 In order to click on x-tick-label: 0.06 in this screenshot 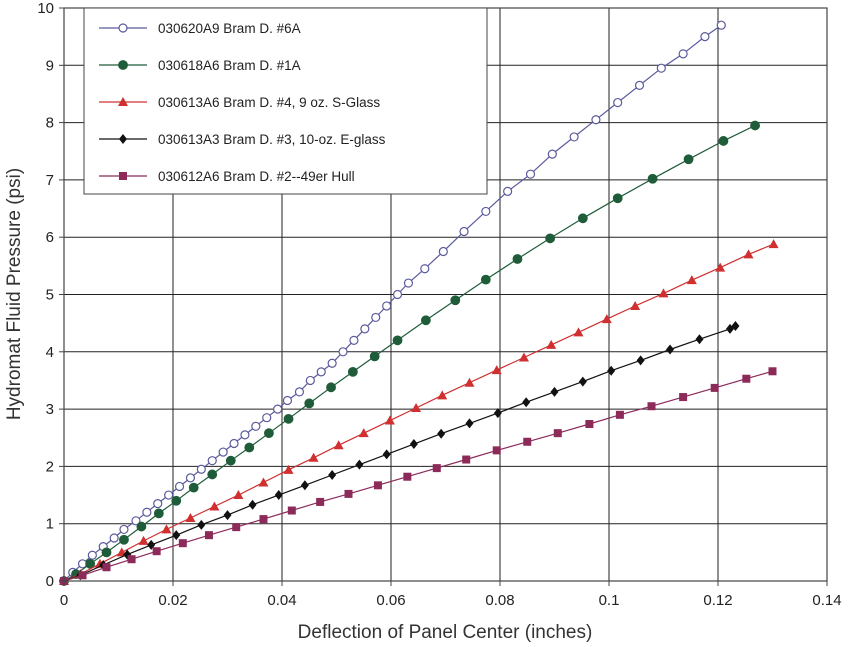, I will do `click(390, 600)`.